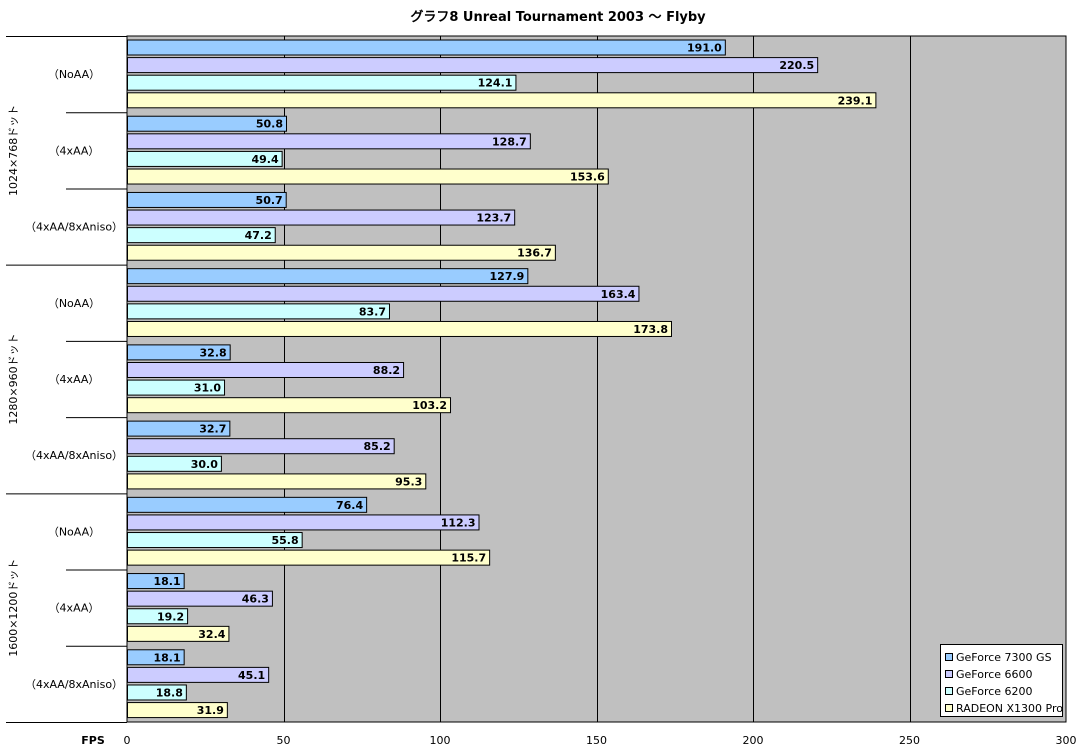 This screenshot has width=1081, height=754. What do you see at coordinates (212, 429) in the screenshot?
I see `data-label: 32.7` at bounding box center [212, 429].